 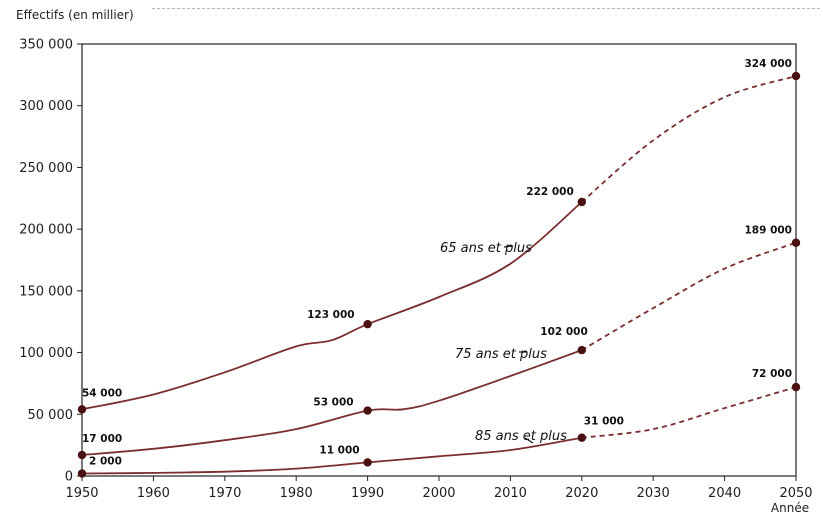 I want to click on x-tick-label: 2050, so click(x=795, y=493).